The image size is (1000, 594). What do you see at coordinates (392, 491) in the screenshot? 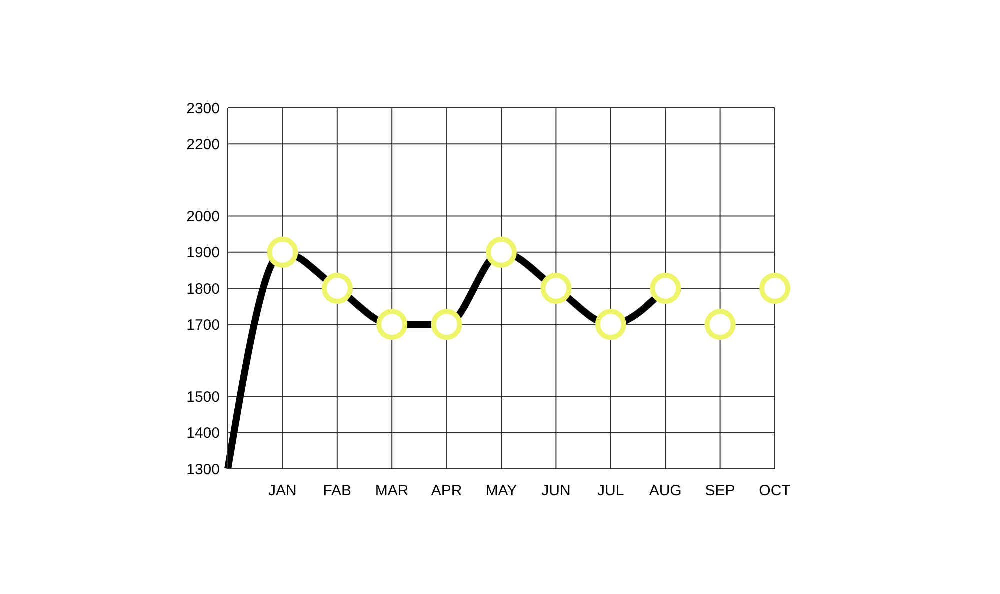
I see `x-tick-label: MAR` at bounding box center [392, 491].